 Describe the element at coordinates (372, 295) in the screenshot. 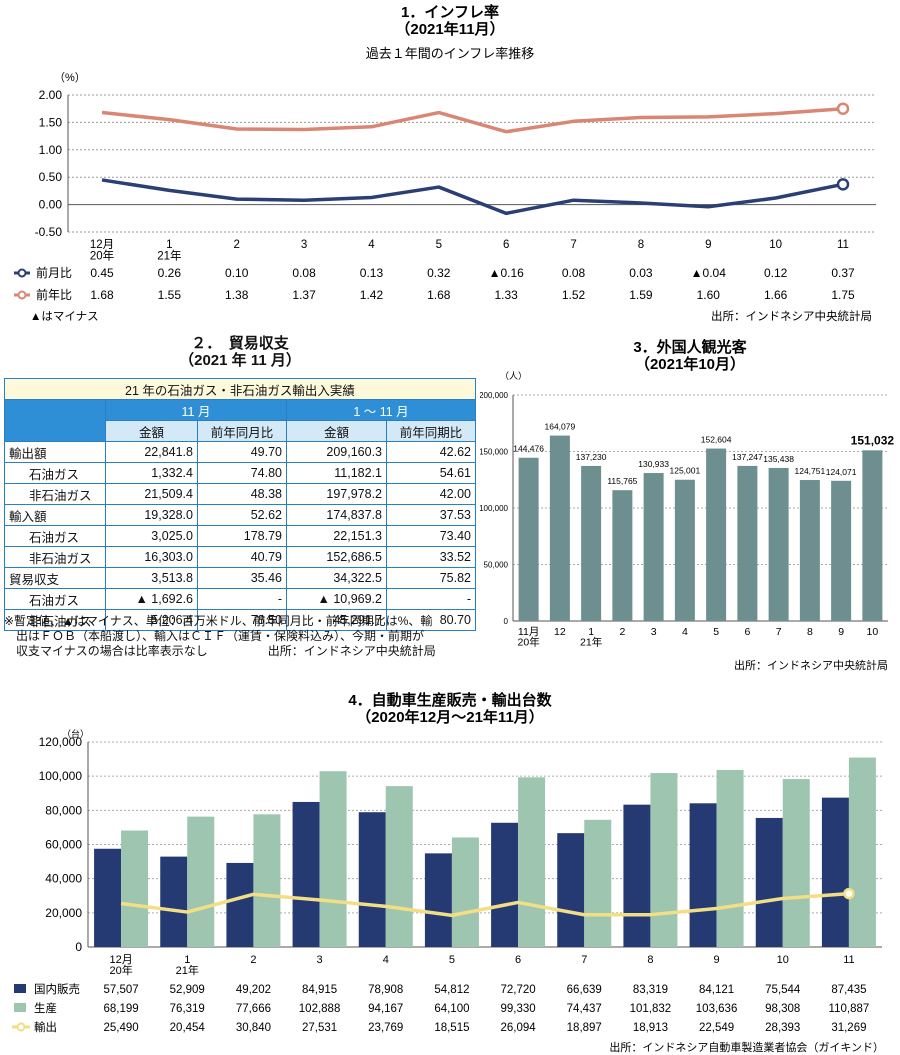

I see `data-label: 1.42` at that location.